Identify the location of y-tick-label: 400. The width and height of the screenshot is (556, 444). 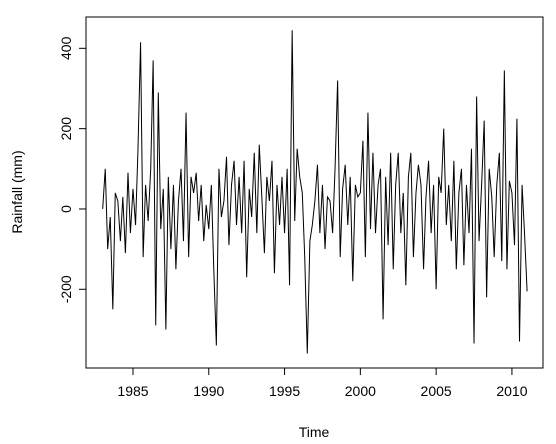
(66, 48).